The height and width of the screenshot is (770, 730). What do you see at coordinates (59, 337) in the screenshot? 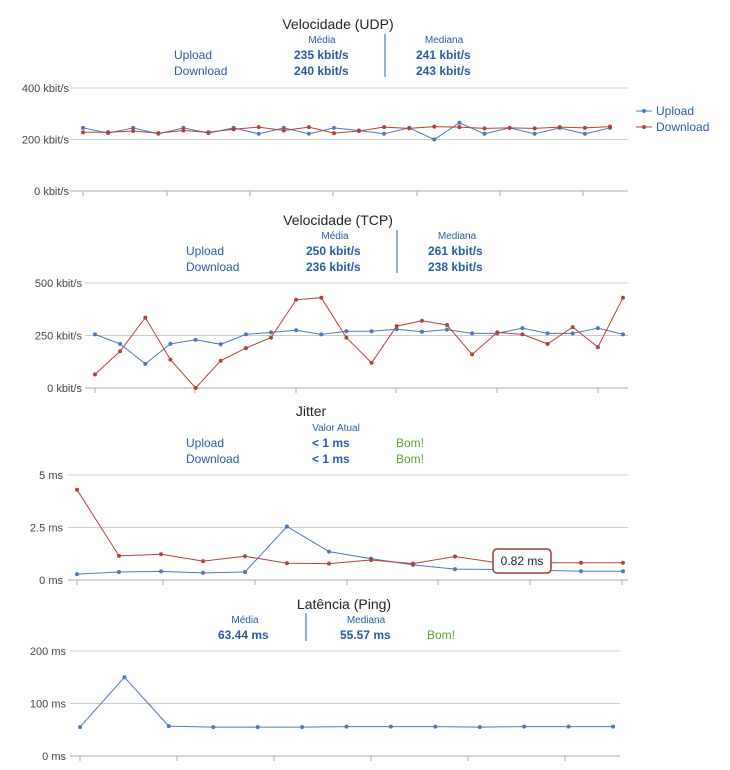
I see `tcp-ytick-label: 250 kbit/s` at bounding box center [59, 337].